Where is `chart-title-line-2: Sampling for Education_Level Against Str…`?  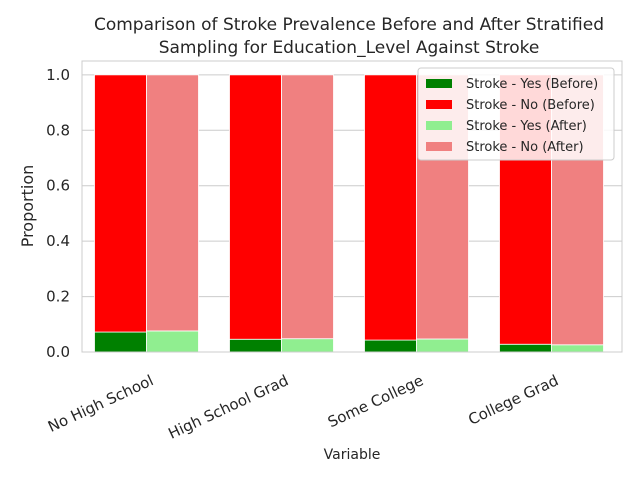 chart-title-line-2: Sampling for Education_Level Against Str… is located at coordinates (349, 48).